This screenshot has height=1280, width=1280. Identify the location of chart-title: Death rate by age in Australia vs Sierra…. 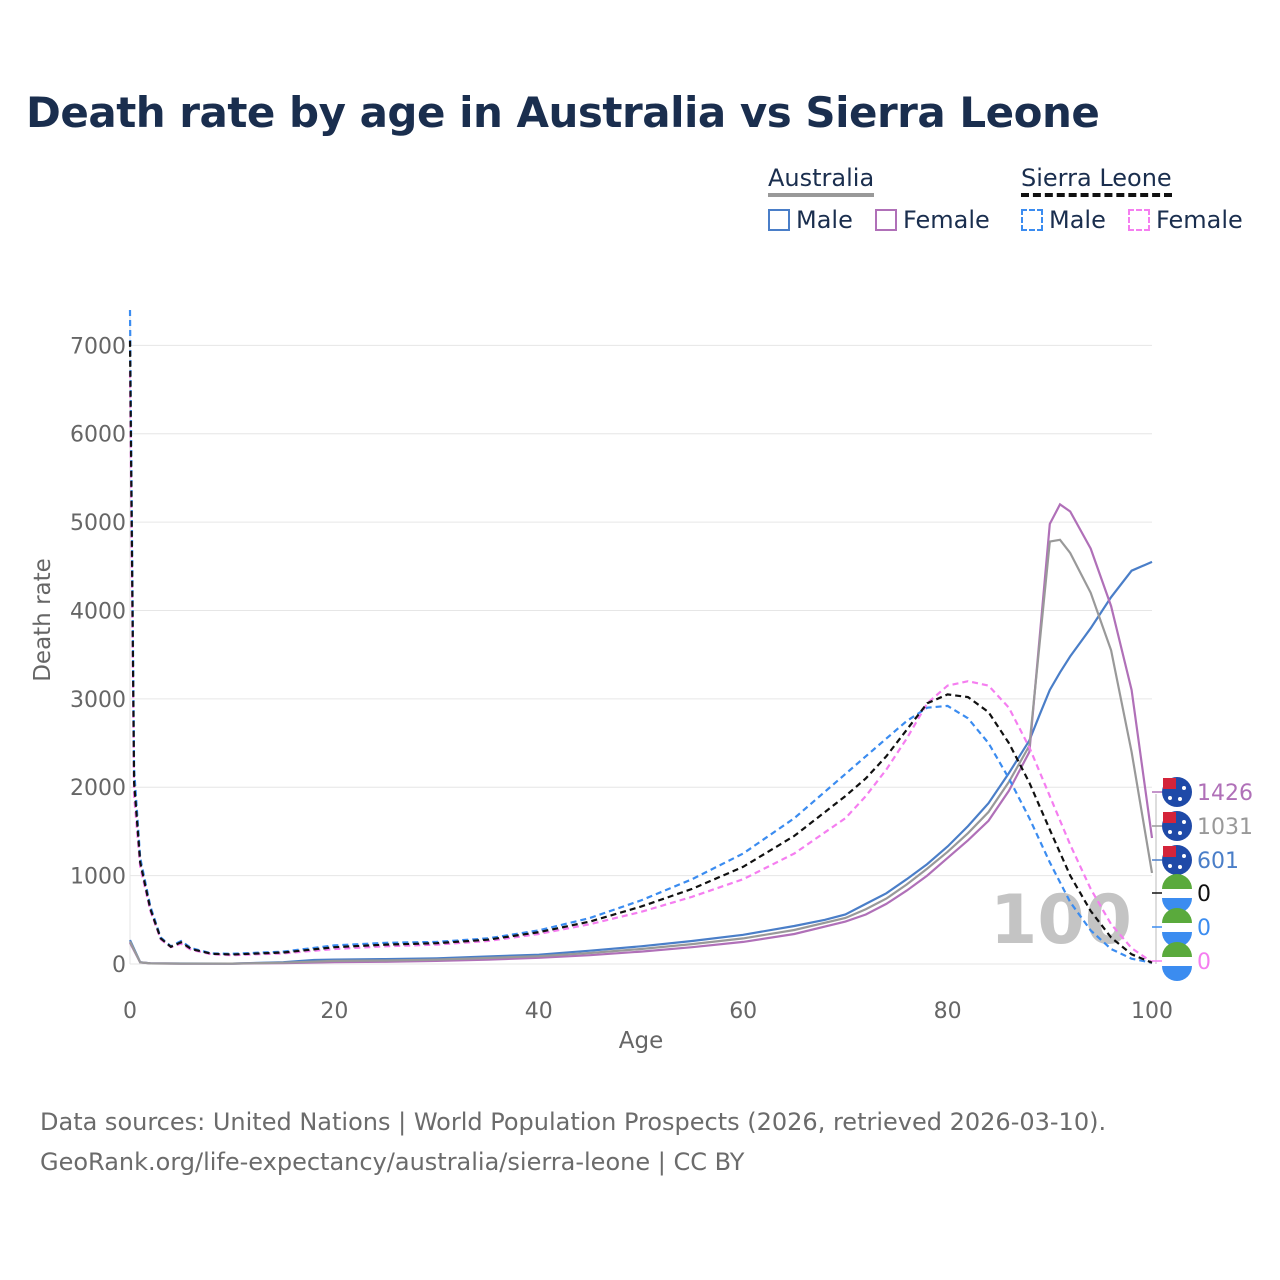
(563, 112).